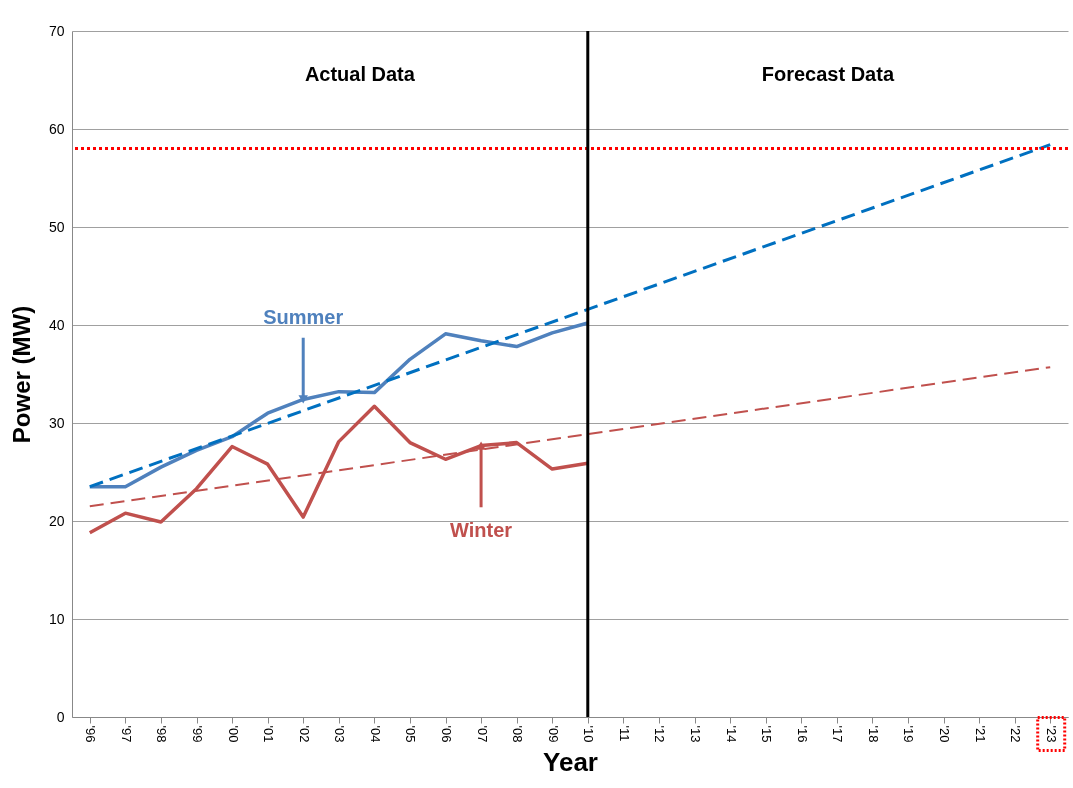  Describe the element at coordinates (56, 618) in the screenshot. I see `y-tick-label: 10` at that location.